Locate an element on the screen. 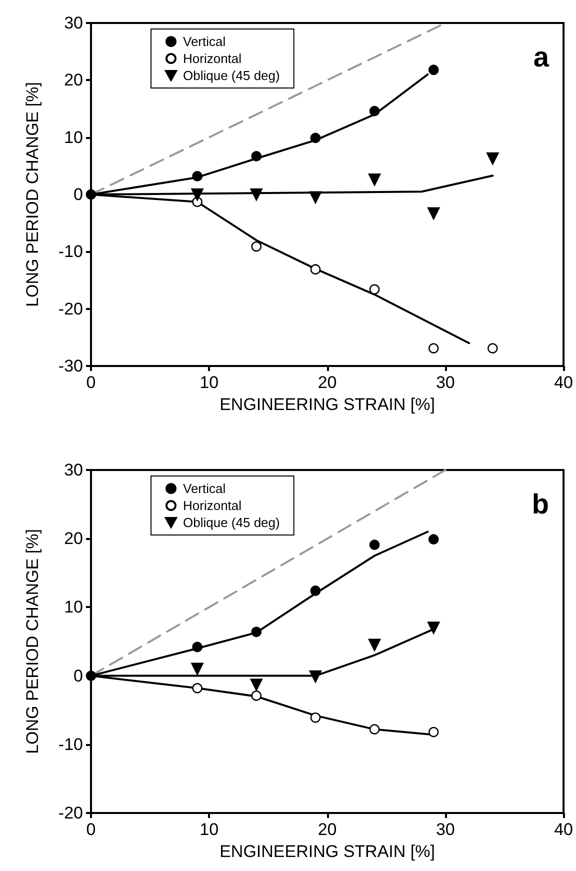 The width and height of the screenshot is (576, 871). y-tick-label: -30 is located at coordinates (70, 366).